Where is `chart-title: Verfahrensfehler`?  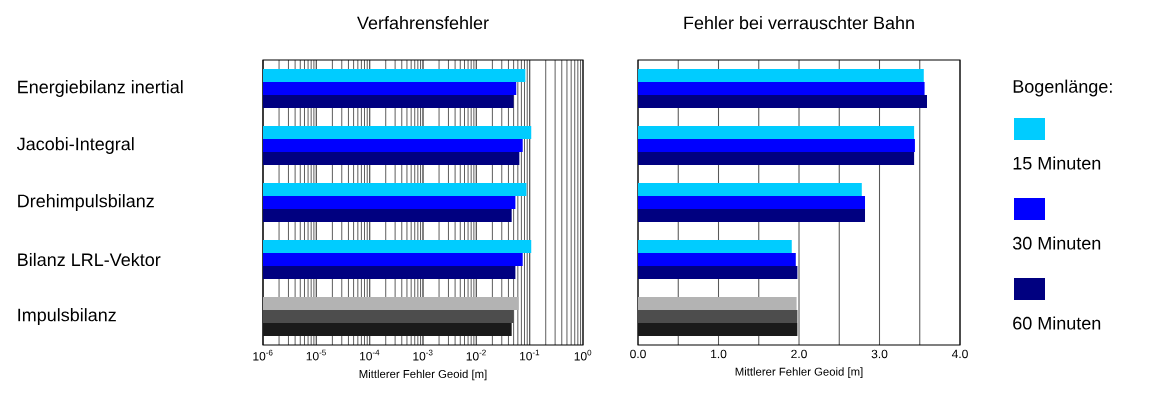
chart-title: Verfahrensfehler is located at coordinates (423, 23).